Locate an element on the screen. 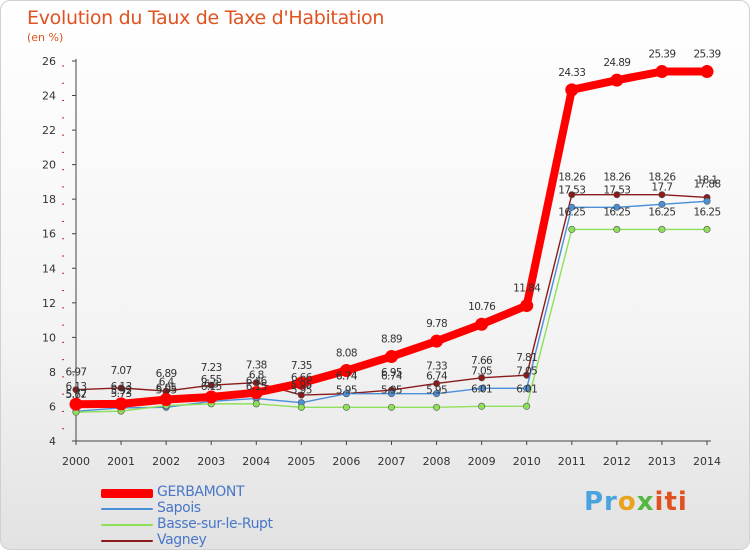 This screenshot has width=750, height=550. data-label: 6.05 is located at coordinates (166, 389).